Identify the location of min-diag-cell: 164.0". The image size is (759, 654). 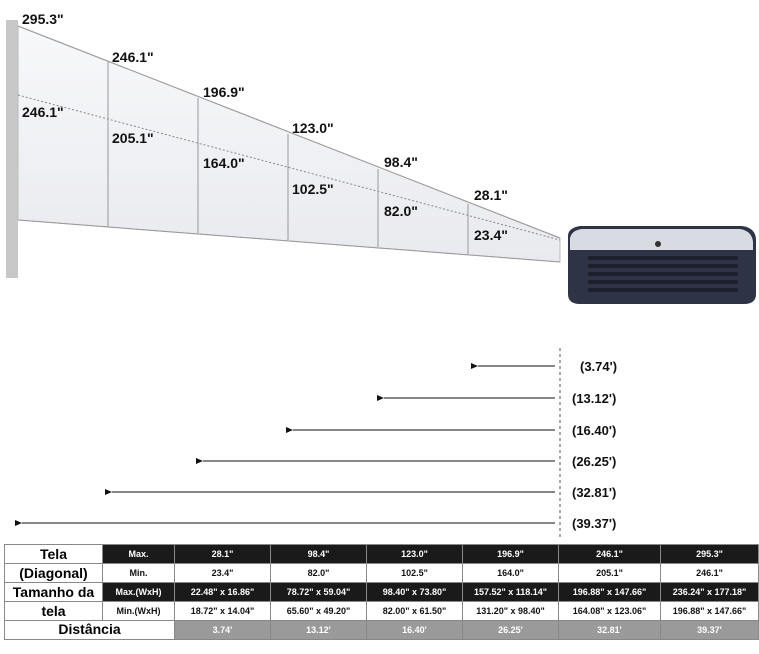
(510, 573).